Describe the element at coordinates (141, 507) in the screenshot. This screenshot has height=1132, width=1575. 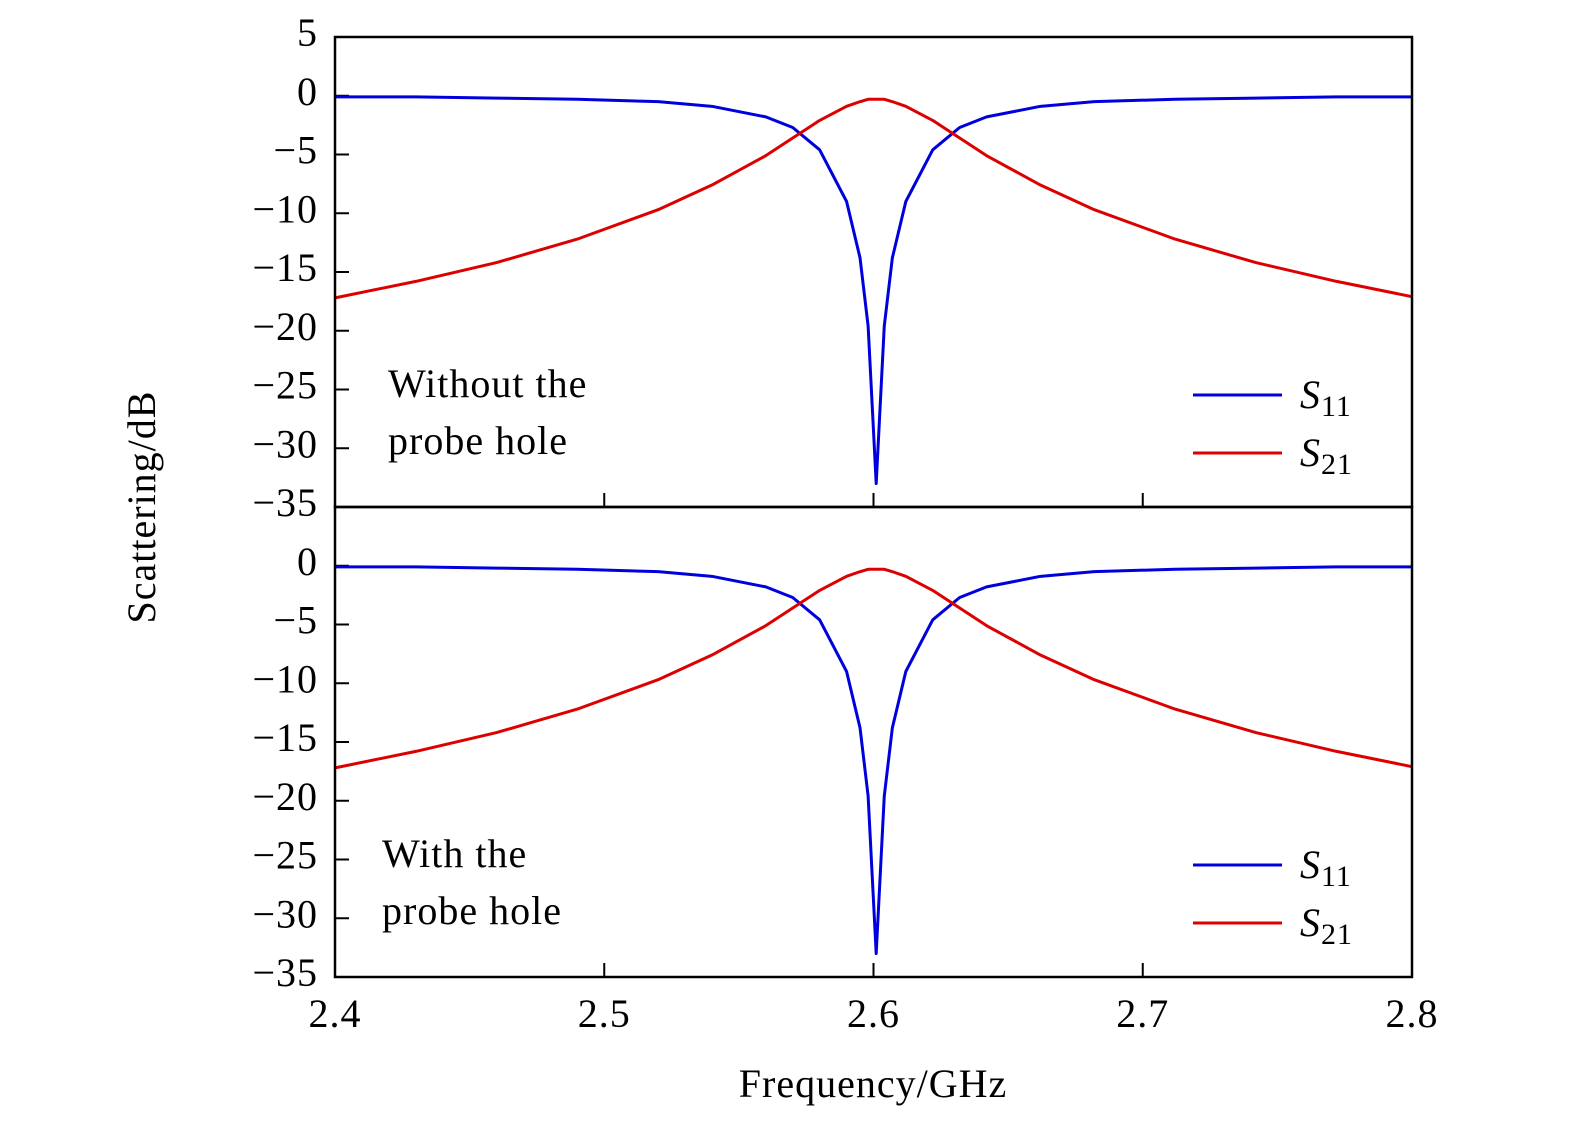
I see `y-axis-label: Scattering/dB` at that location.